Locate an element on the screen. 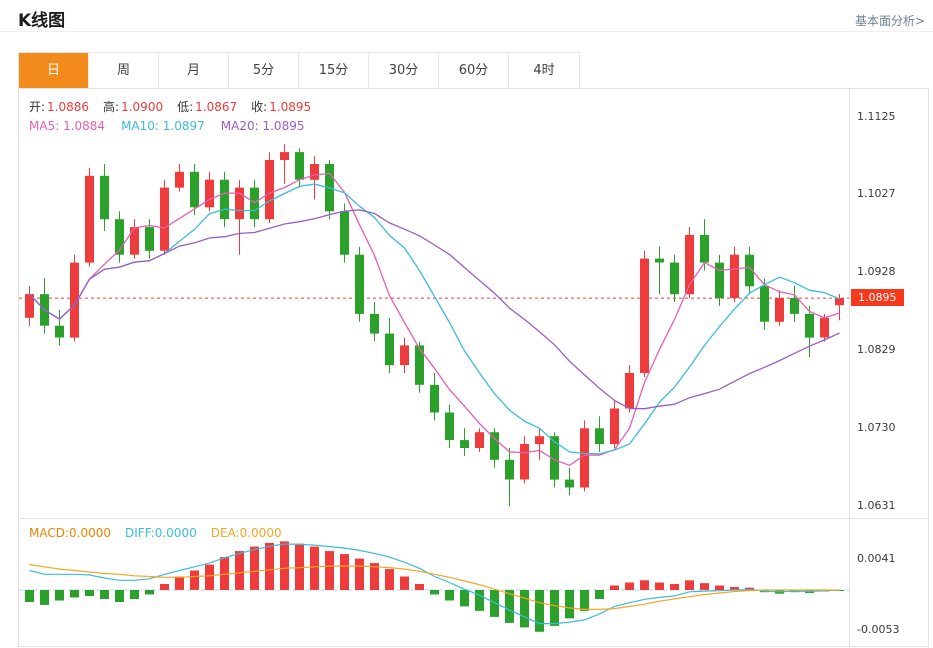 Image resolution: width=933 pixels, height=648 pixels. open-label: 开: is located at coordinates (37, 107).